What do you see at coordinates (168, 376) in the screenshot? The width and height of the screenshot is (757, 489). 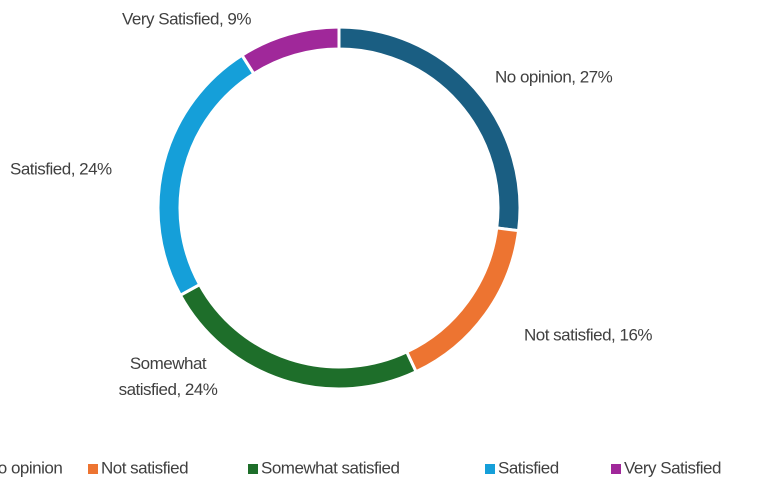 I see `data-label: Somewhat satisfied, 24%` at bounding box center [168, 376].